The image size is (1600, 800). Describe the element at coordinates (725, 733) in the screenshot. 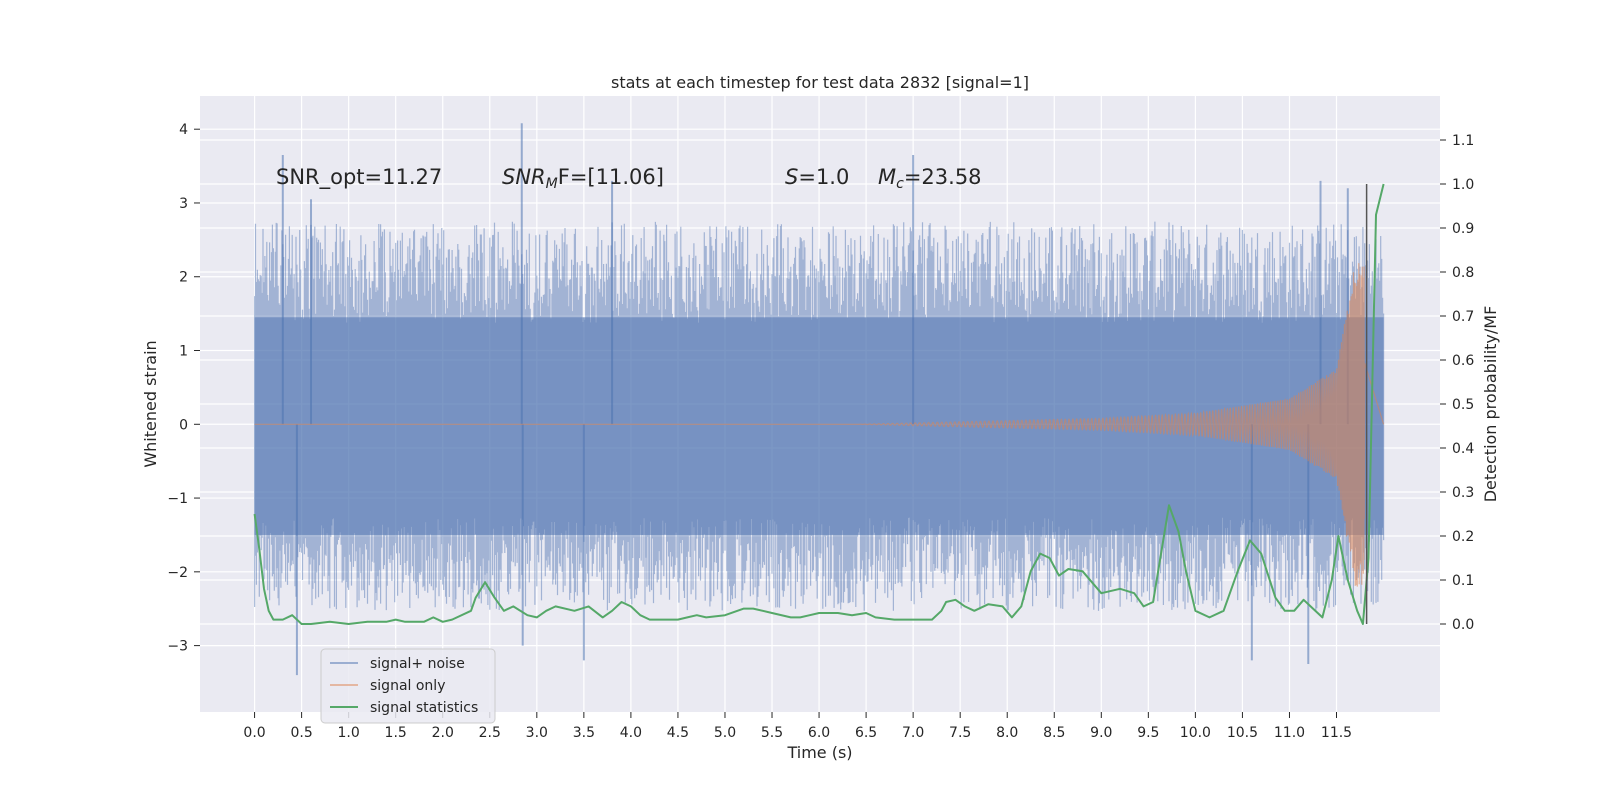

I see `x-tick-label: 5.0` at that location.